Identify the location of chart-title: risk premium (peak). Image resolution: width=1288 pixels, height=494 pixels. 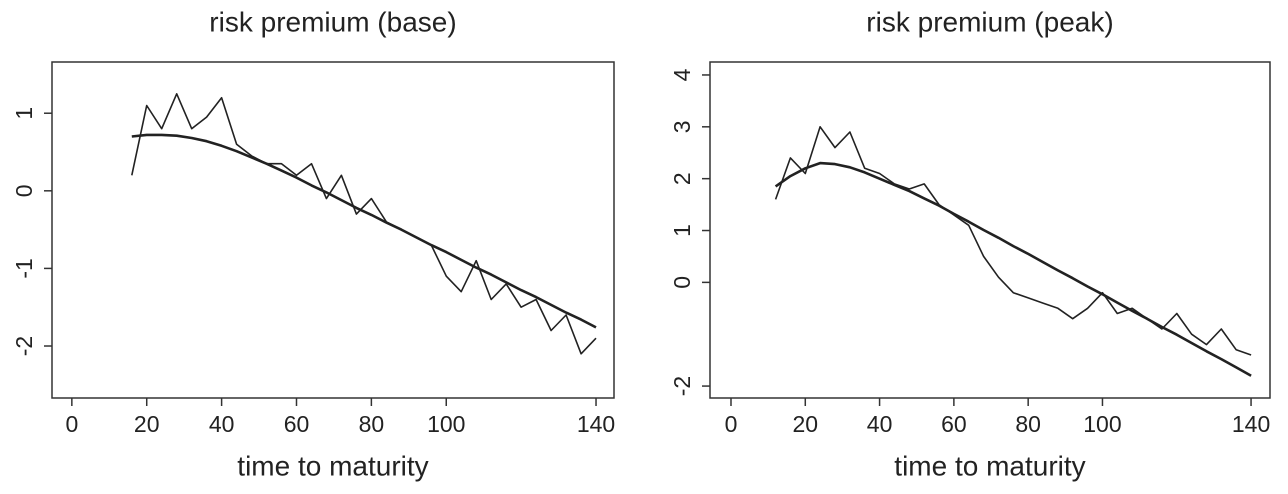
(989, 21).